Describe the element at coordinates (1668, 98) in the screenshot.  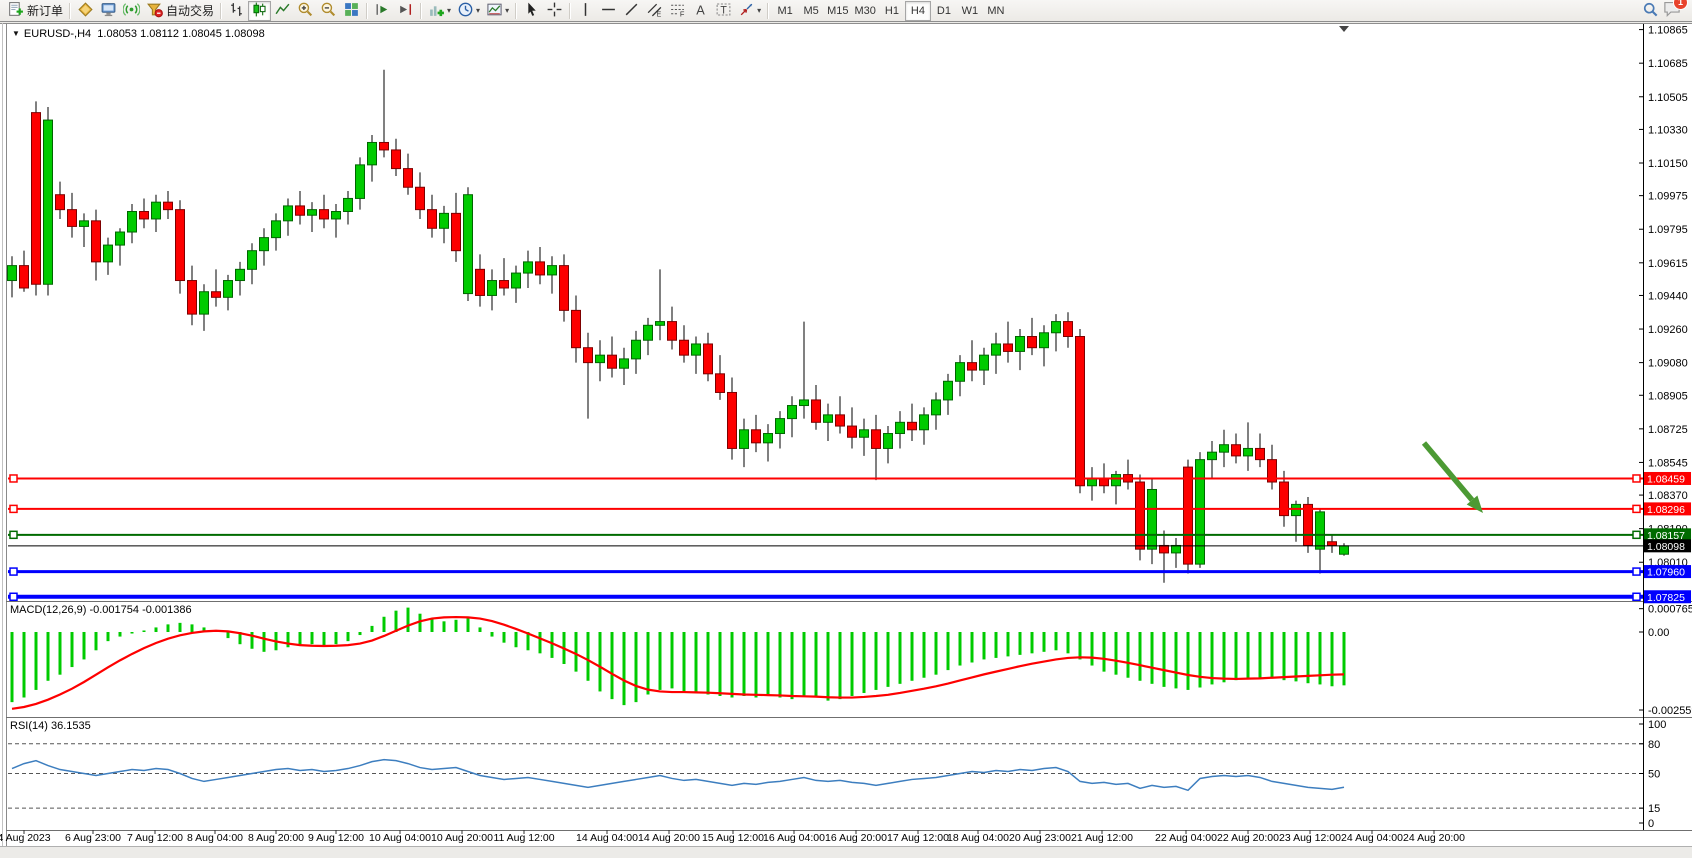
I see `svg-text: 1.10505` at that location.